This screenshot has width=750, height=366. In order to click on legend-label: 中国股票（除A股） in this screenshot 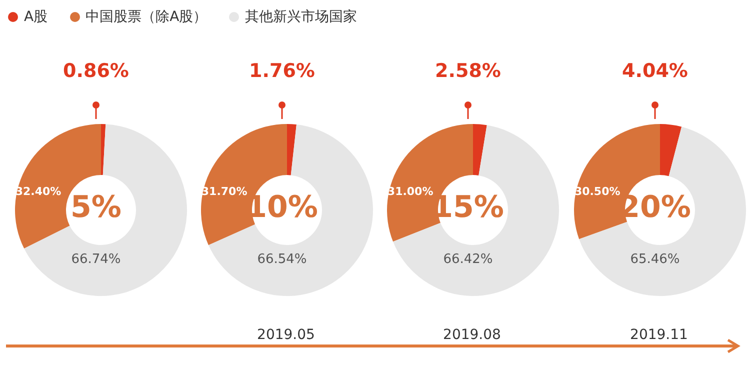, I will do `click(146, 17)`.